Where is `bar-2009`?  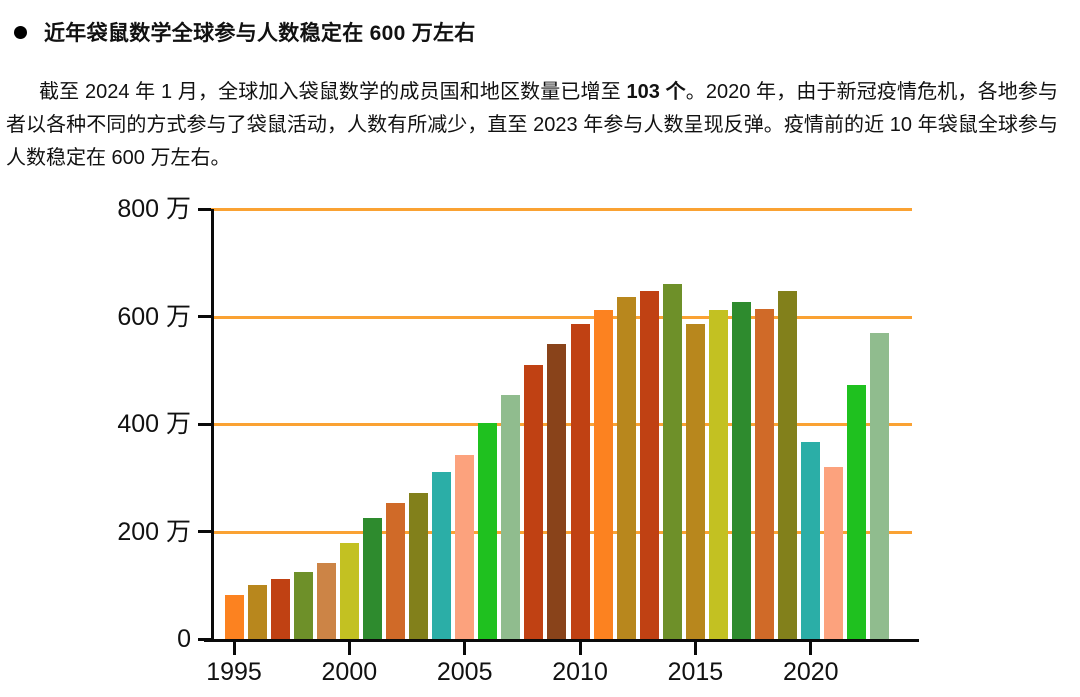 bar-2009 is located at coordinates (557, 491).